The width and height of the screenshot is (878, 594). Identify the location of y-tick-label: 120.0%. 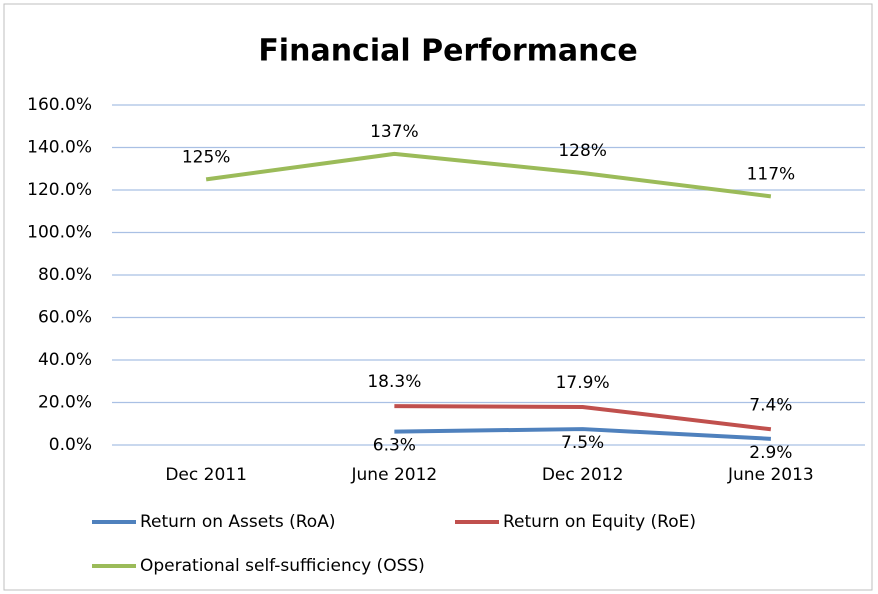
(59, 190).